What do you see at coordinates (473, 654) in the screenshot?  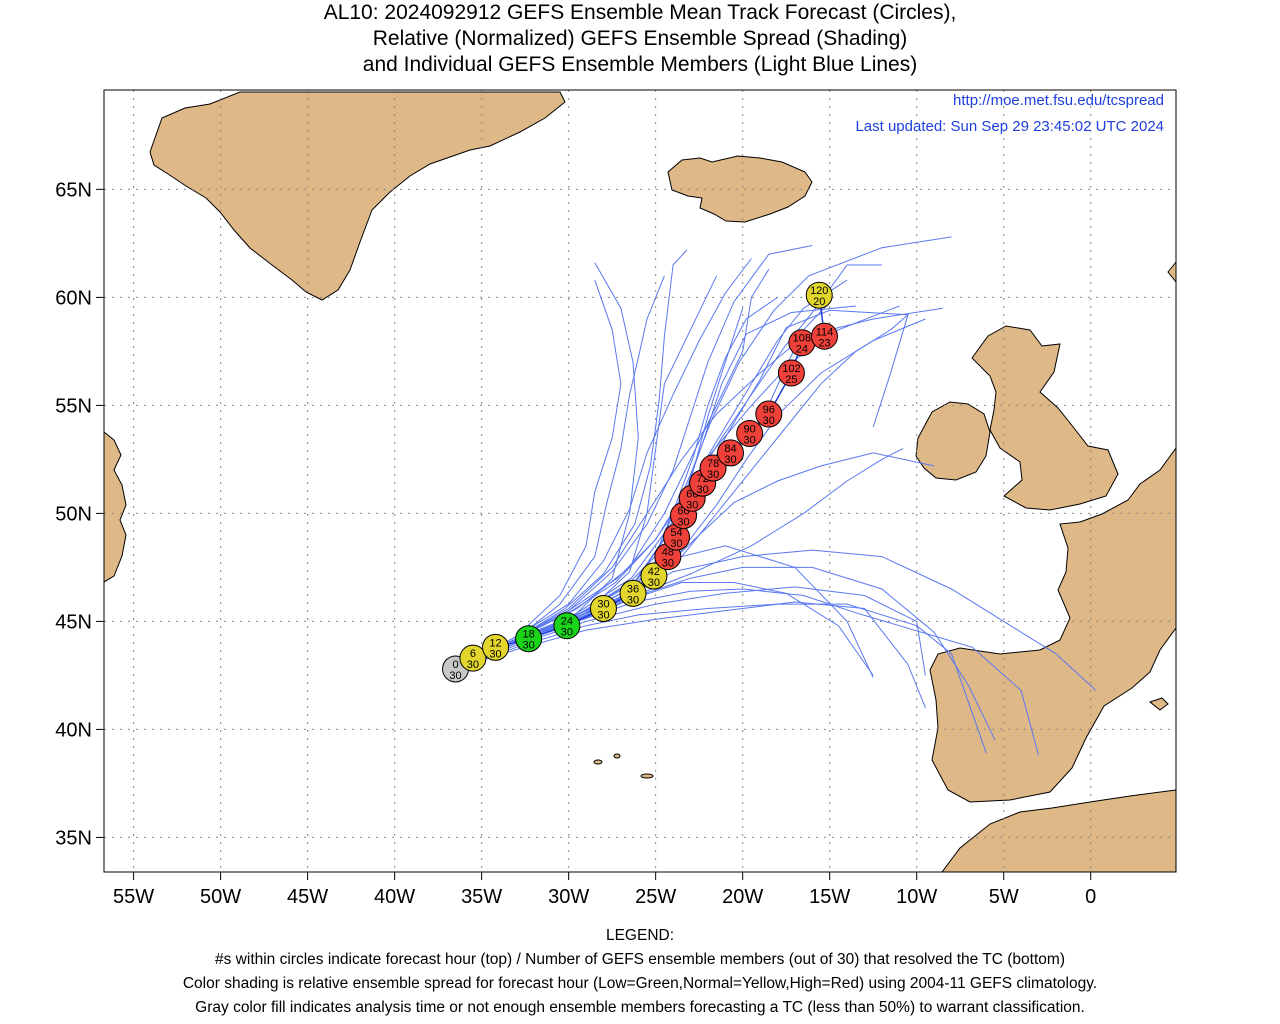 I see `forecast-hour-label: 6` at bounding box center [473, 654].